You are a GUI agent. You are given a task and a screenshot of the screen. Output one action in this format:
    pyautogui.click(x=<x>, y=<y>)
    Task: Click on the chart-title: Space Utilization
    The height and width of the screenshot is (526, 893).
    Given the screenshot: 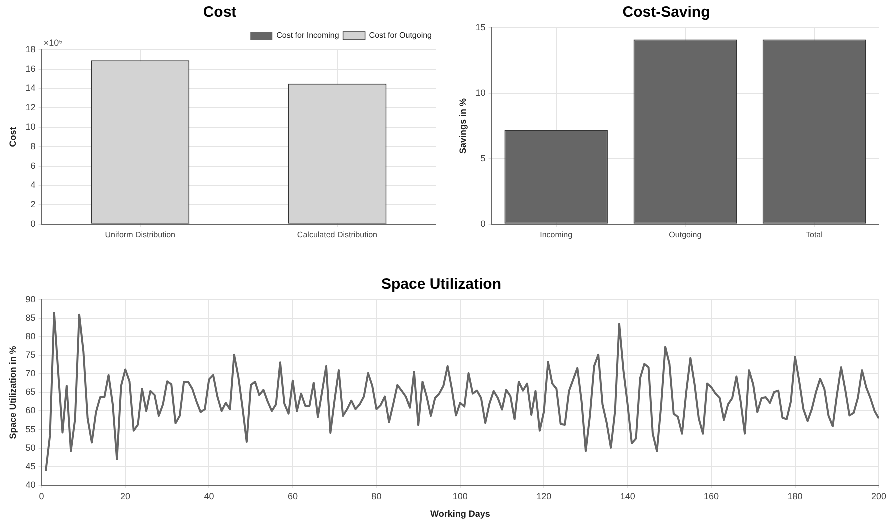 What is the action you would take?
    pyautogui.click(x=441, y=285)
    